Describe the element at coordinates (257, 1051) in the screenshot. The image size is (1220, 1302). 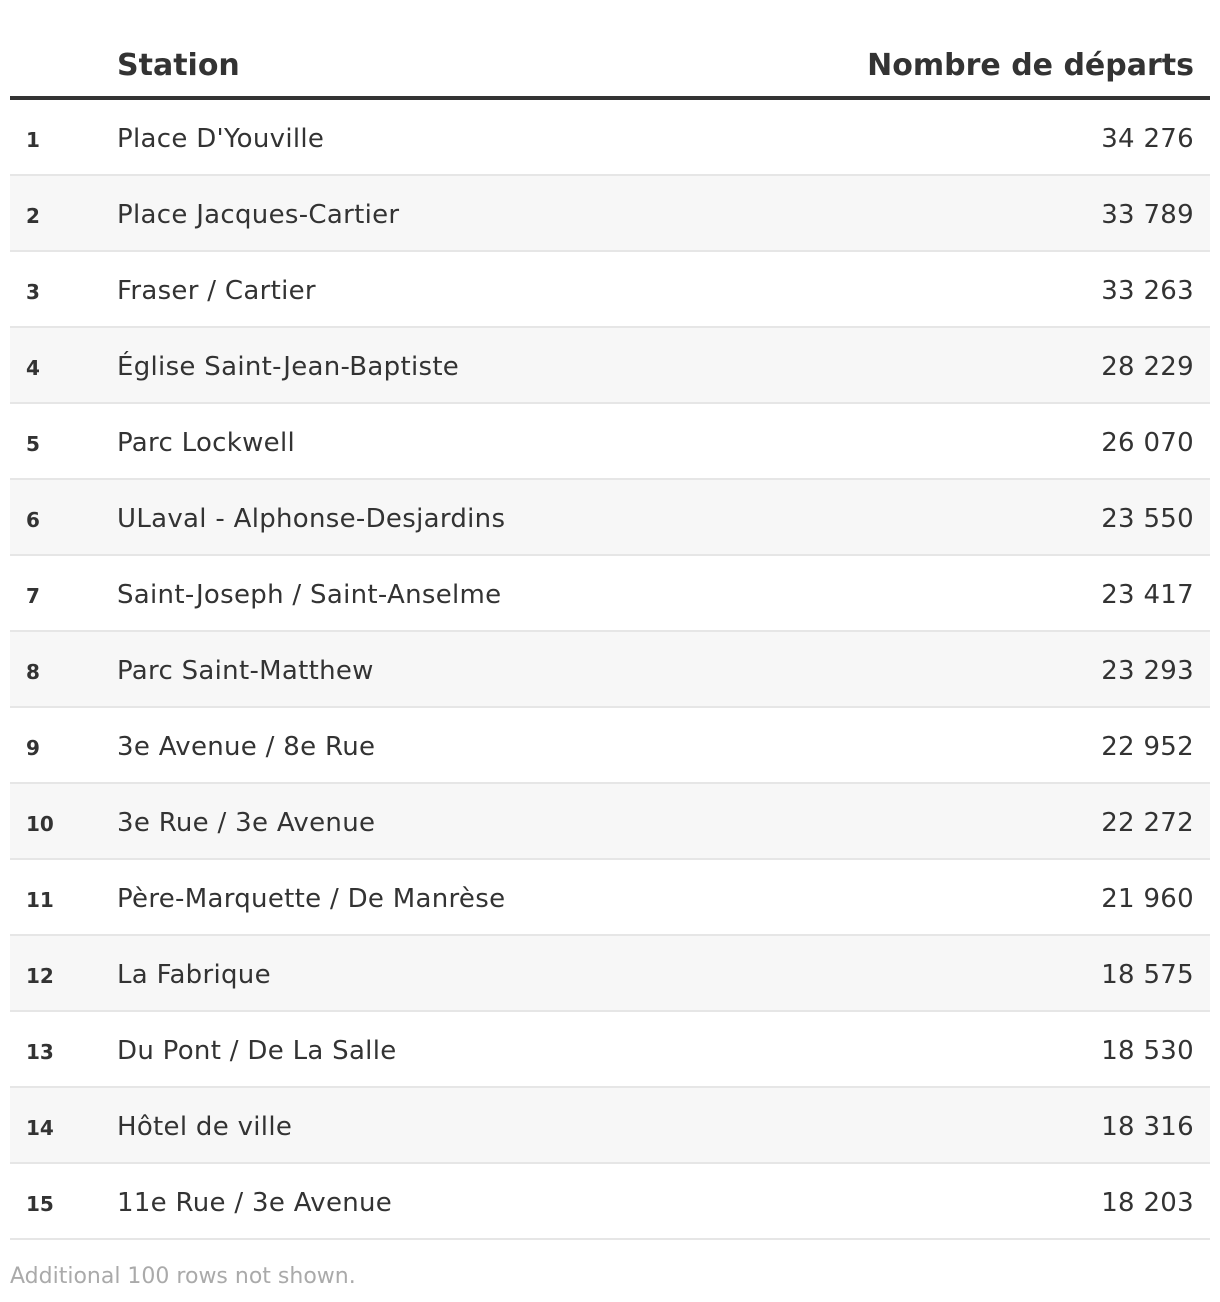
I see `row-station: Du Pont / De La Salle` at that location.